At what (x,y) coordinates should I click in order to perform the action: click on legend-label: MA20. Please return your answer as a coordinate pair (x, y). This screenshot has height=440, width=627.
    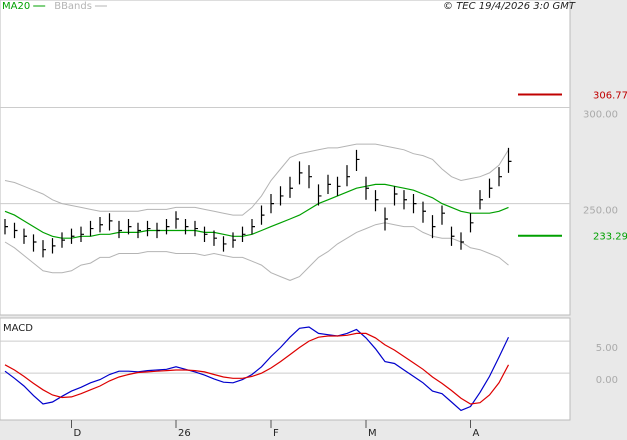
    Looking at the image, I should click on (16, 6).